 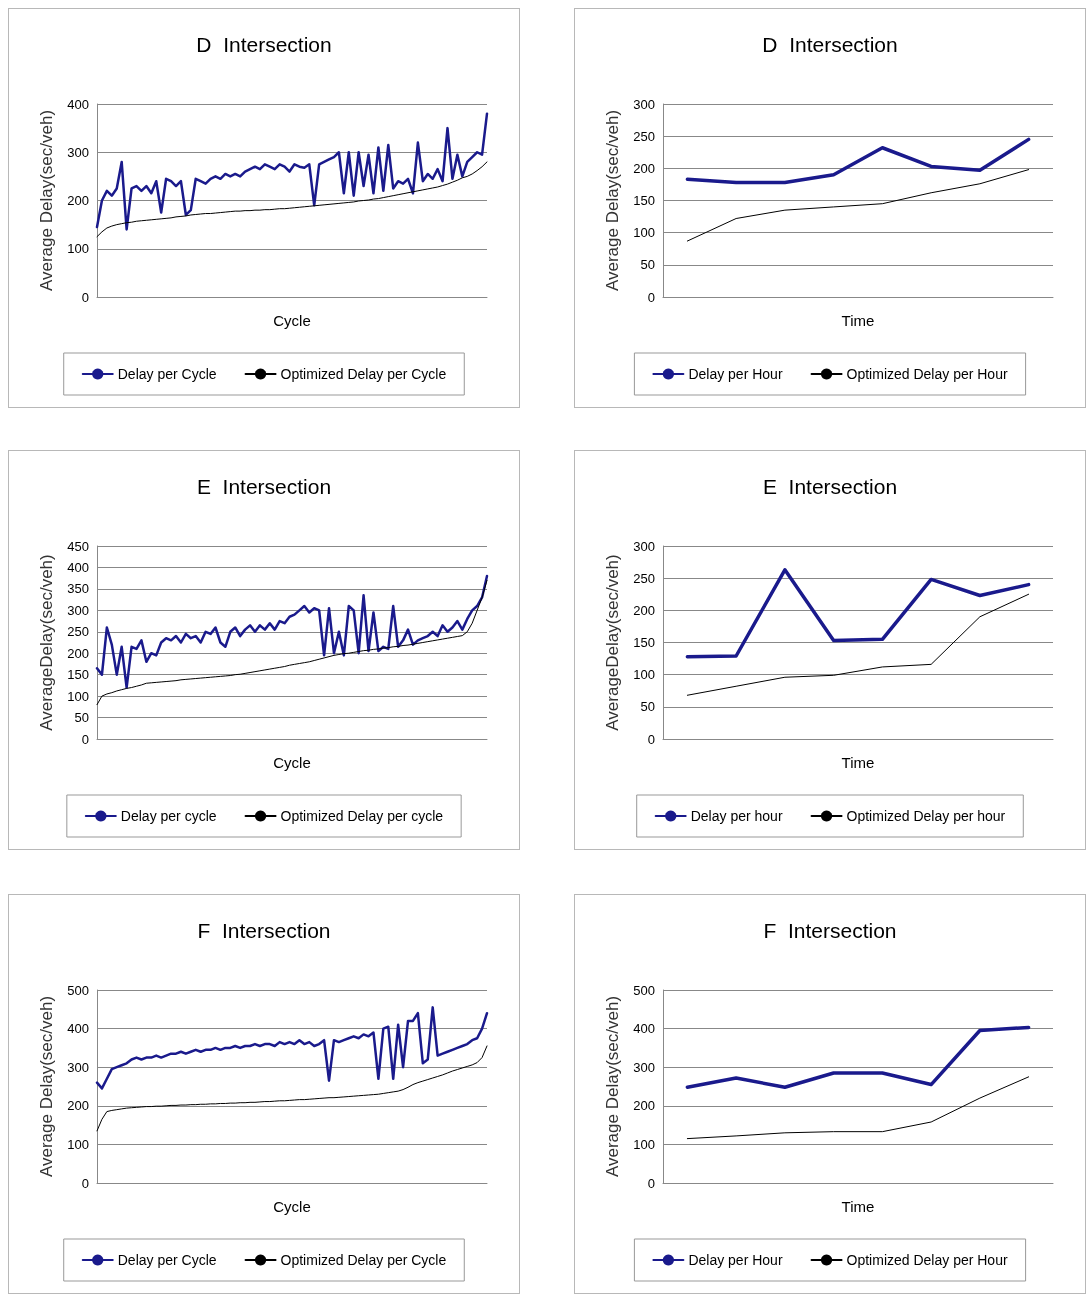 I want to click on y-tick-label: 450, so click(x=78, y=546).